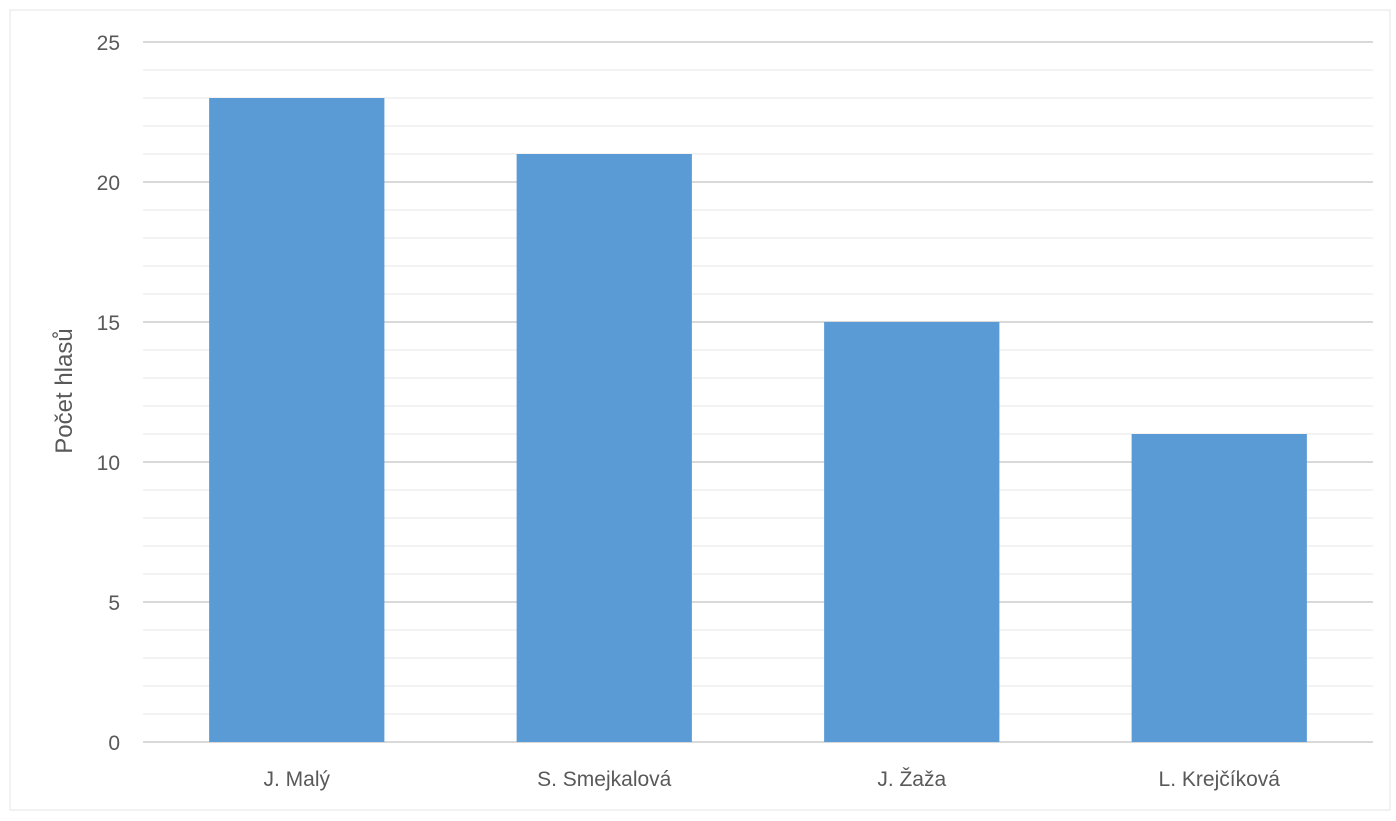 Image resolution: width=1396 pixels, height=821 pixels. Describe the element at coordinates (296, 779) in the screenshot. I see `x-tick-label: J. Malý` at that location.